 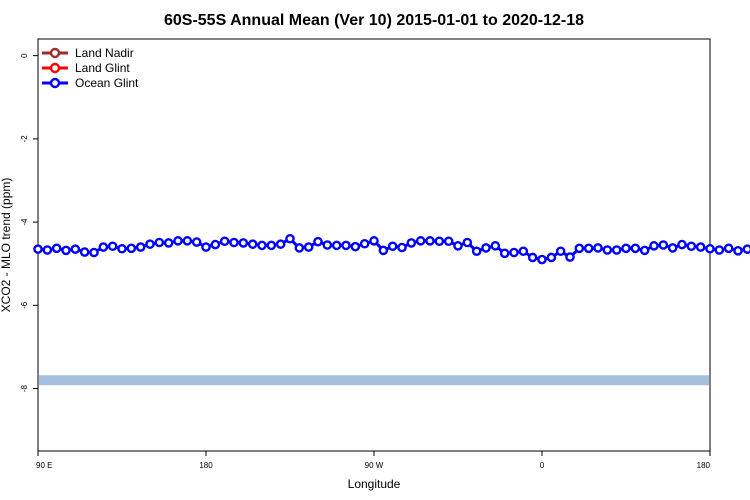 I want to click on x-axis: 90 E 180 90 W 0 180, so click(x=373, y=460).